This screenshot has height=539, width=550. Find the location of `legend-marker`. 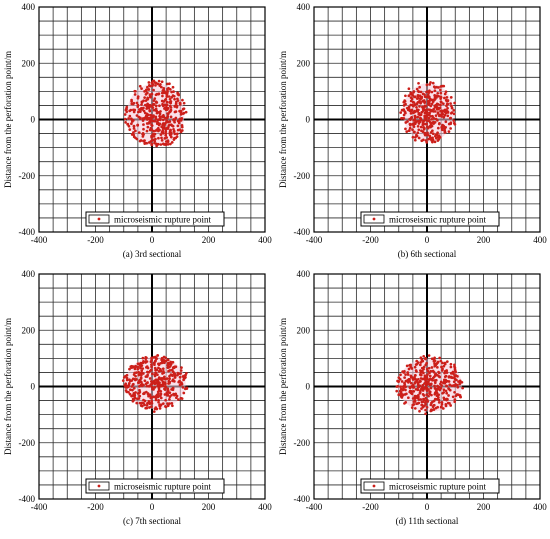

legend-marker is located at coordinates (99, 219).